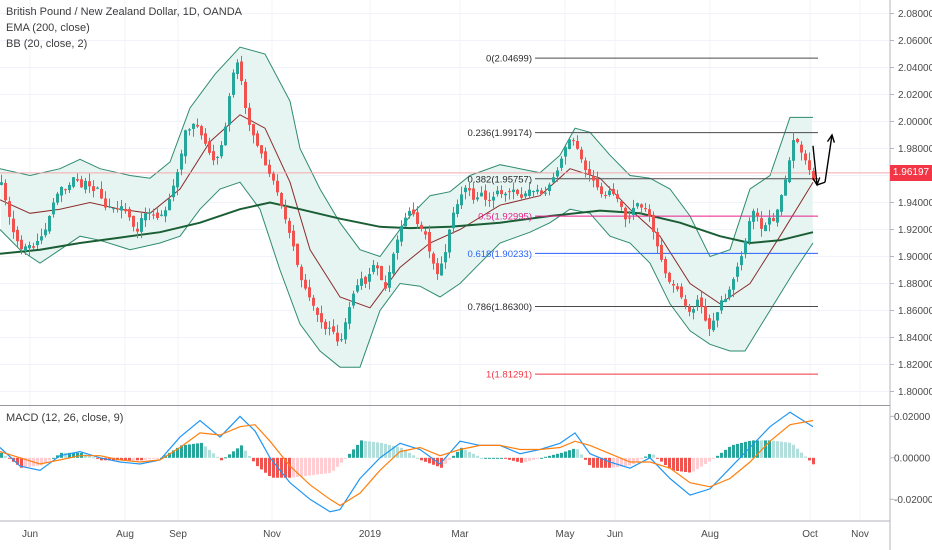 The width and height of the screenshot is (932, 550). Describe the element at coordinates (828, 158) in the screenshot. I see `projection-arrow-shaft` at that location.